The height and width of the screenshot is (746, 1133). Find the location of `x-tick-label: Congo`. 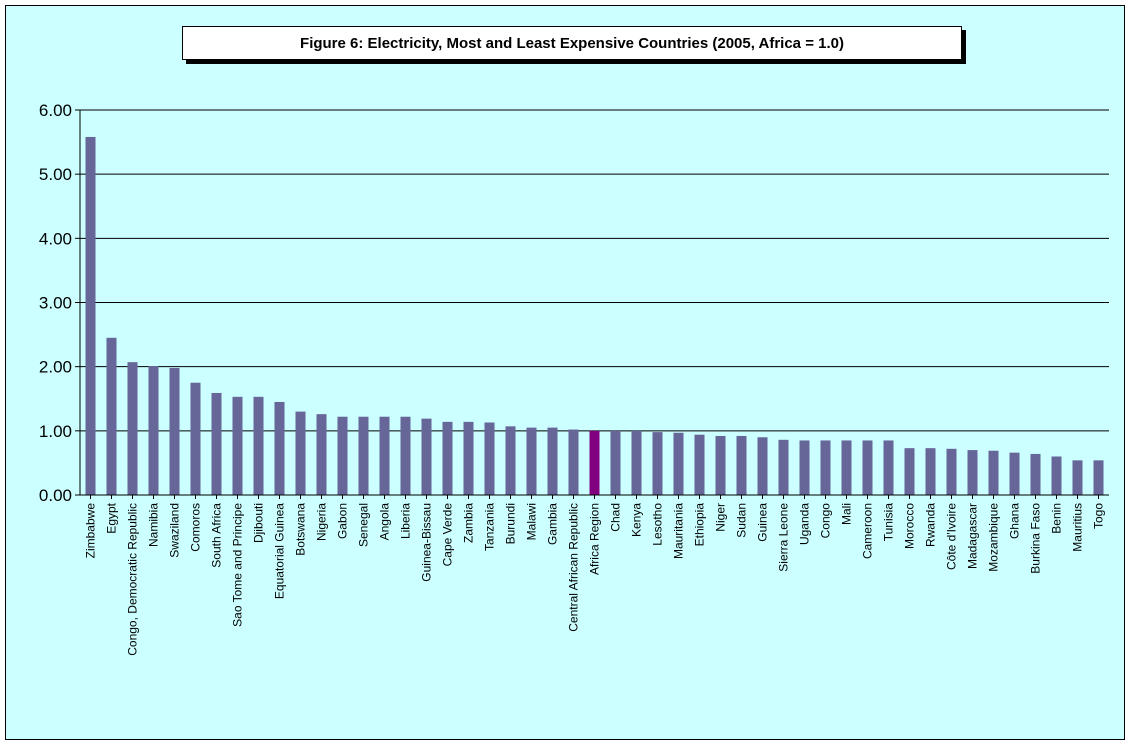

x-tick-label: Congo is located at coordinates (826, 521).